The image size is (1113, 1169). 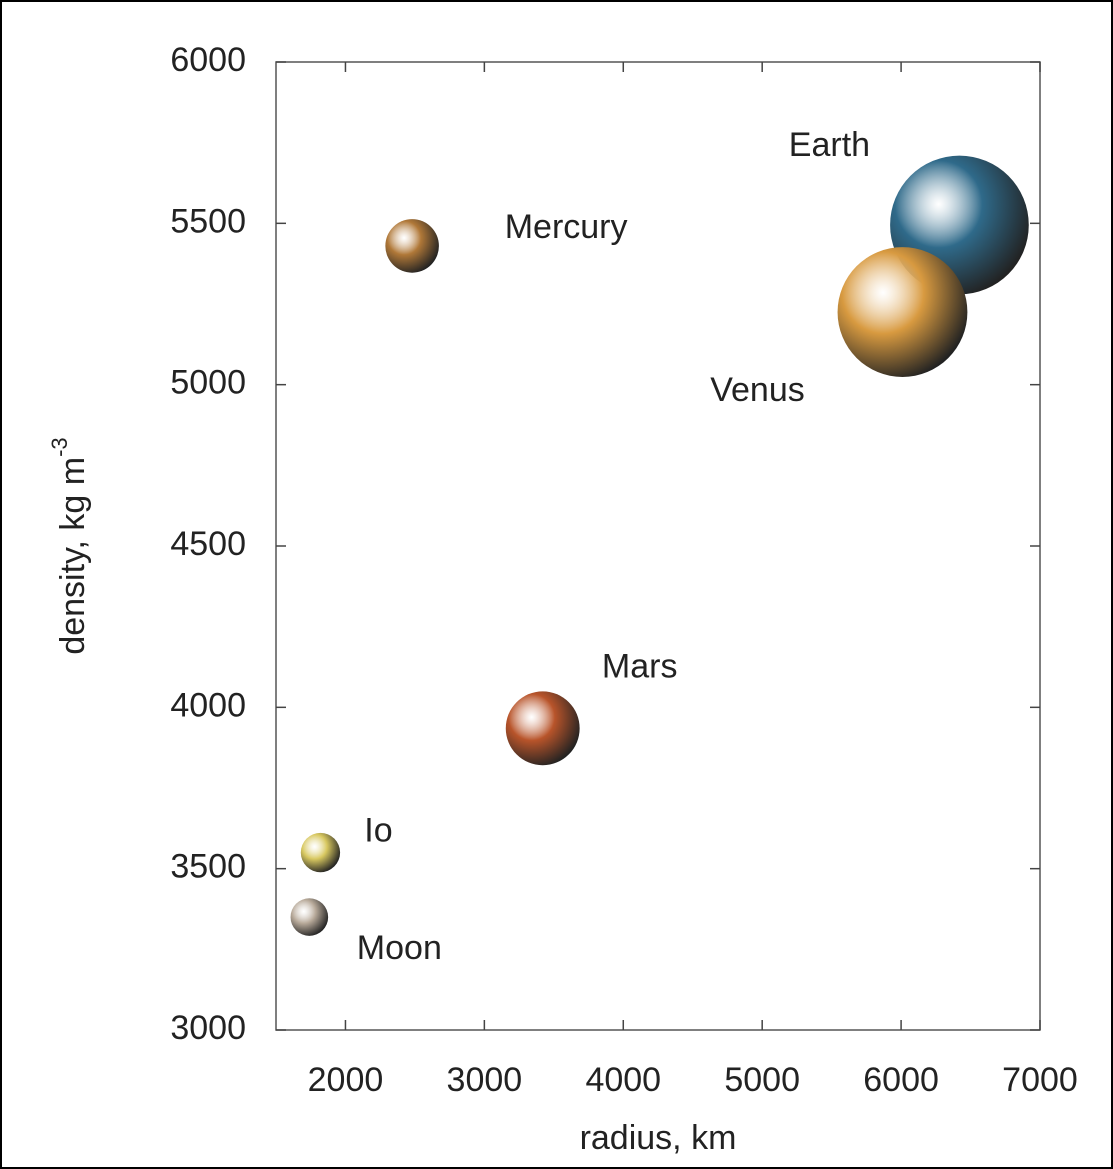 What do you see at coordinates (640, 666) in the screenshot?
I see `point-label: Mars` at bounding box center [640, 666].